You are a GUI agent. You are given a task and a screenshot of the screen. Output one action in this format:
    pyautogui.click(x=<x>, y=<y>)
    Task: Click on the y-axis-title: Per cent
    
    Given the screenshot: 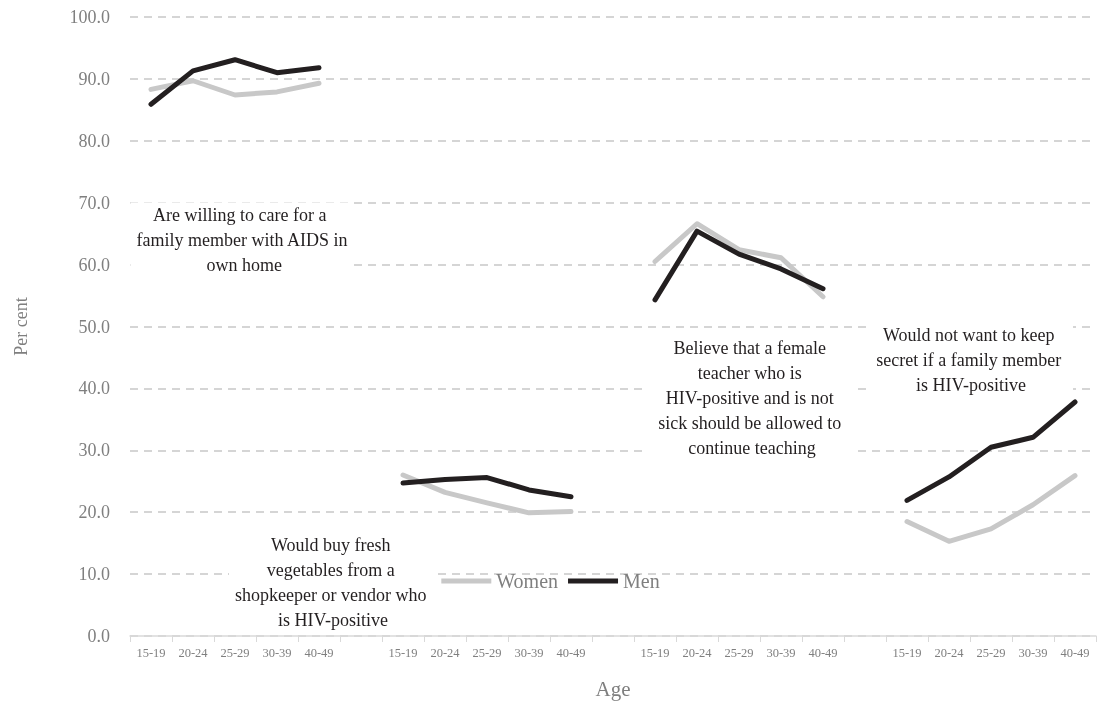 What is the action you would take?
    pyautogui.click(x=21, y=326)
    